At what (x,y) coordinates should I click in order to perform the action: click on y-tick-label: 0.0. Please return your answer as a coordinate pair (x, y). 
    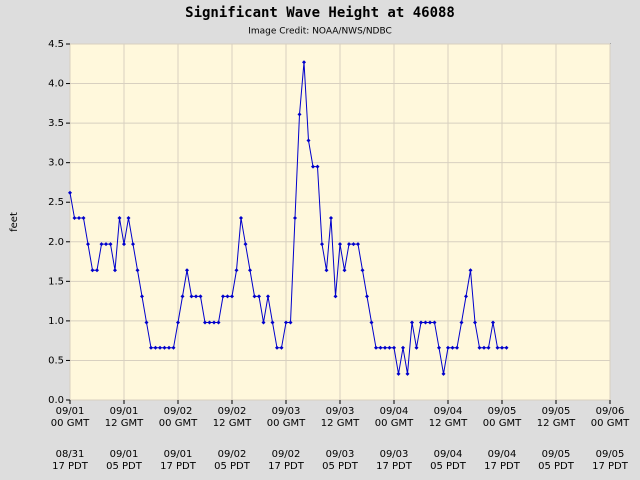
    Looking at the image, I should click on (56, 400).